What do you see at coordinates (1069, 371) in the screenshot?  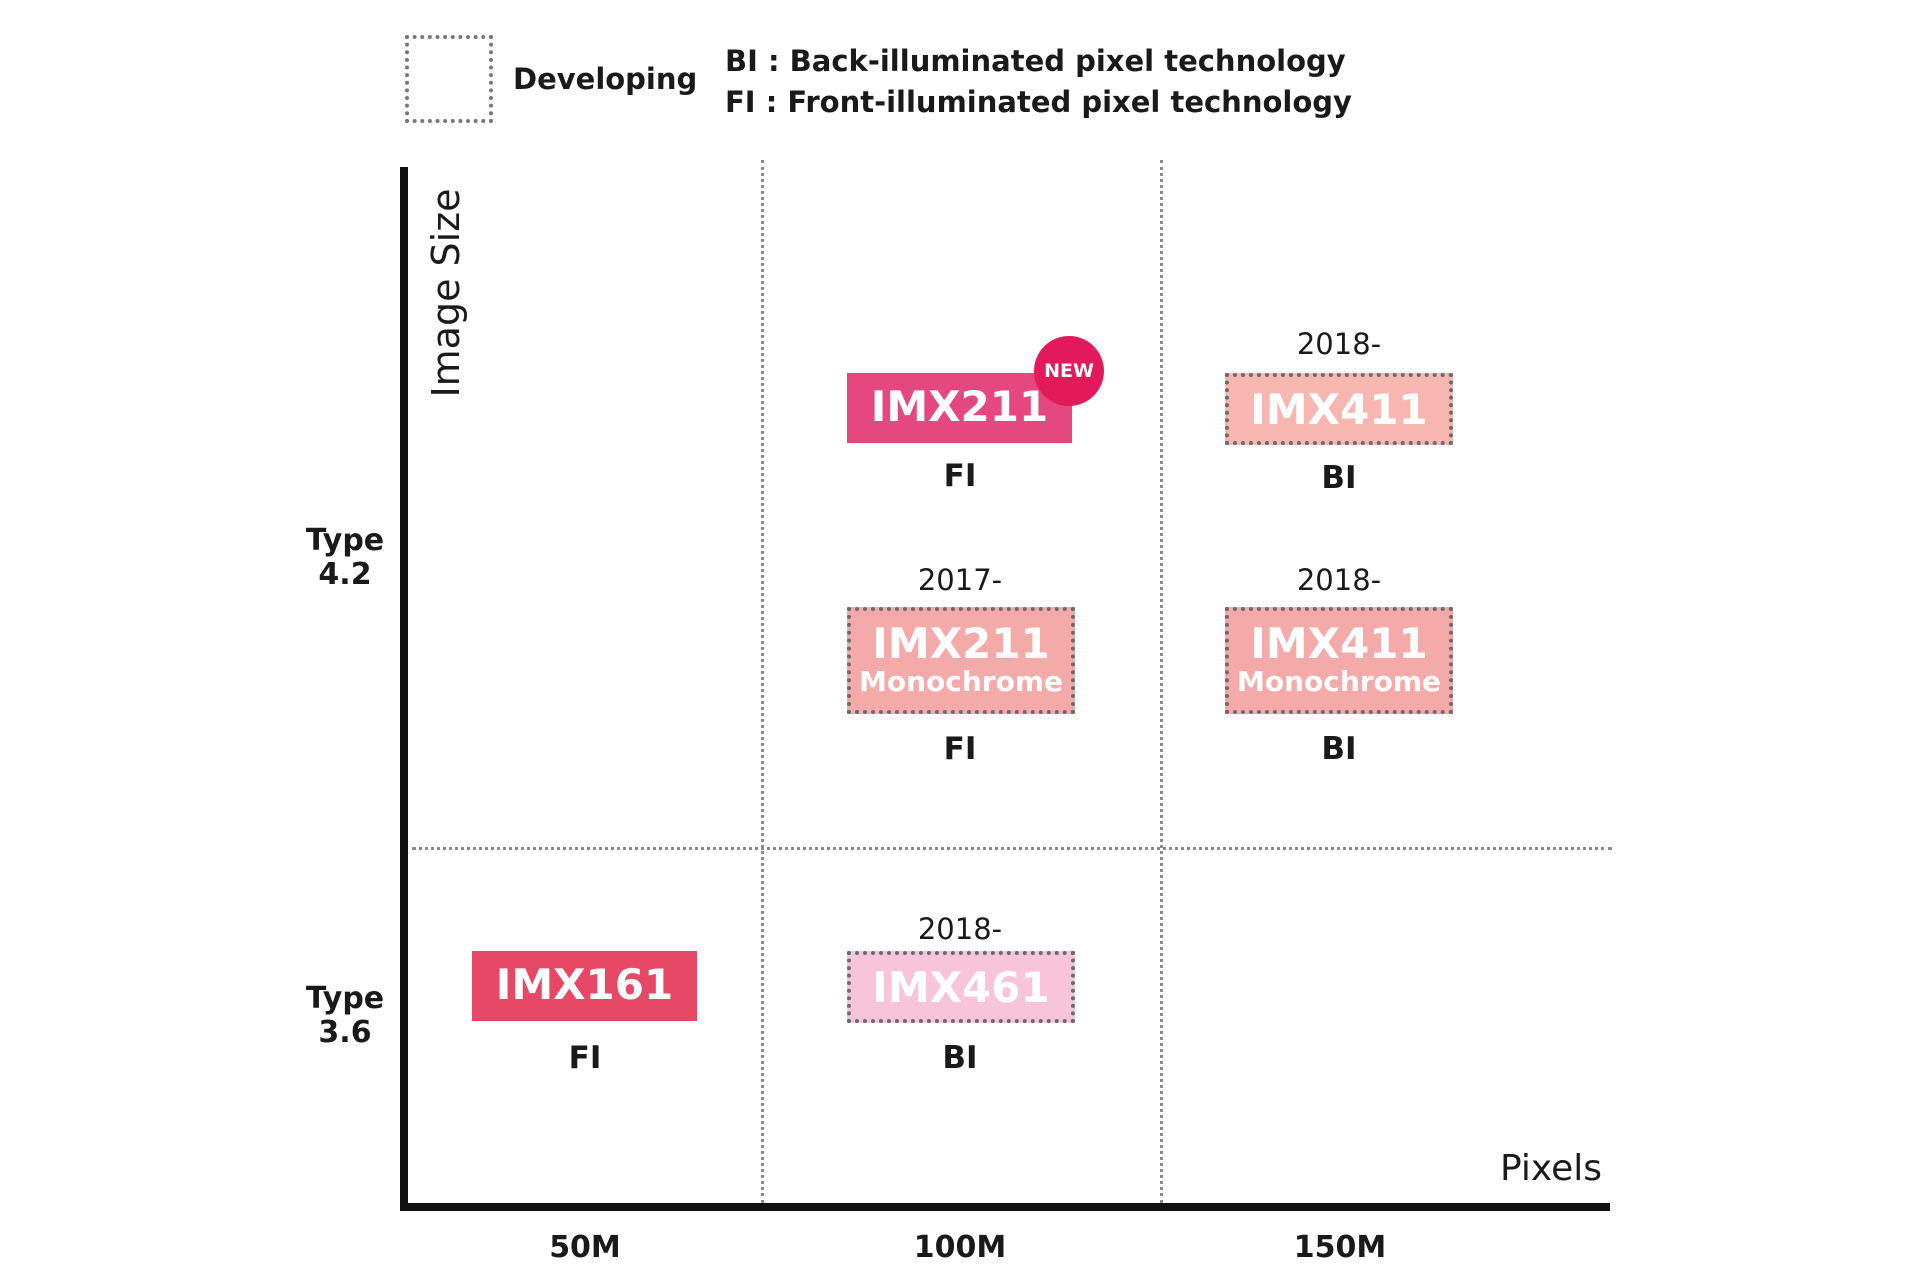 I see `new-badge: NEW` at bounding box center [1069, 371].